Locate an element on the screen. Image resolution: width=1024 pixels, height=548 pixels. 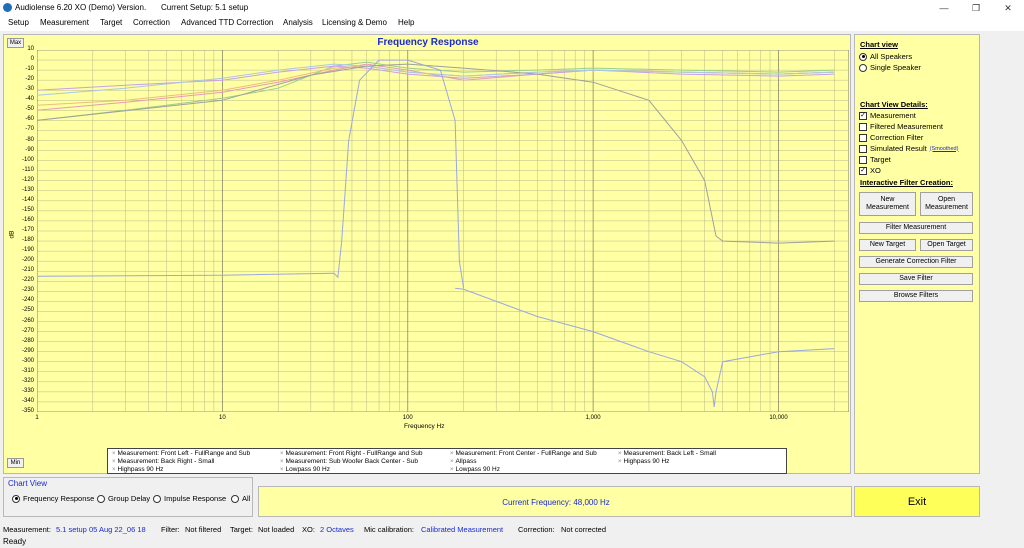
legend-label: Measurement: Back Right - Small is located at coordinates (166, 461).